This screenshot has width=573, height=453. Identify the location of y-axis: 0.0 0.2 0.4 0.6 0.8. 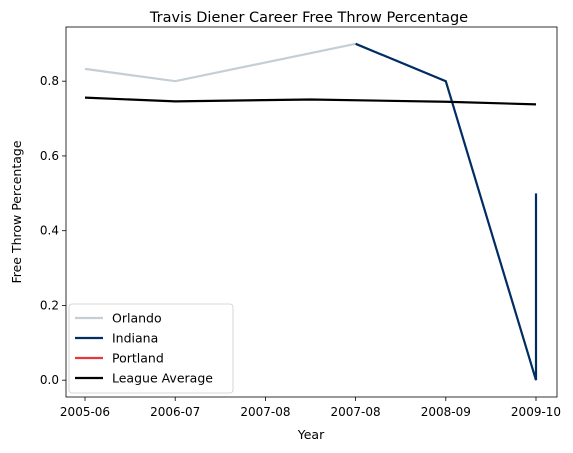
(53, 230).